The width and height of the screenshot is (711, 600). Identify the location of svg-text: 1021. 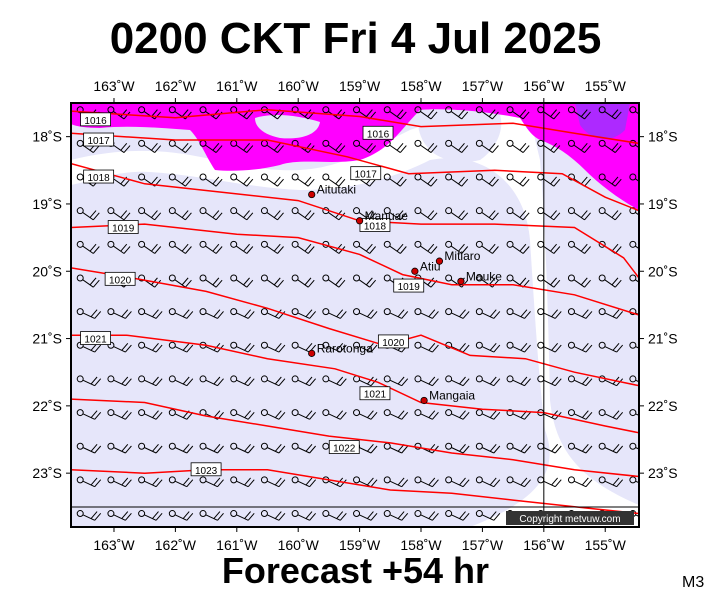
(375, 395).